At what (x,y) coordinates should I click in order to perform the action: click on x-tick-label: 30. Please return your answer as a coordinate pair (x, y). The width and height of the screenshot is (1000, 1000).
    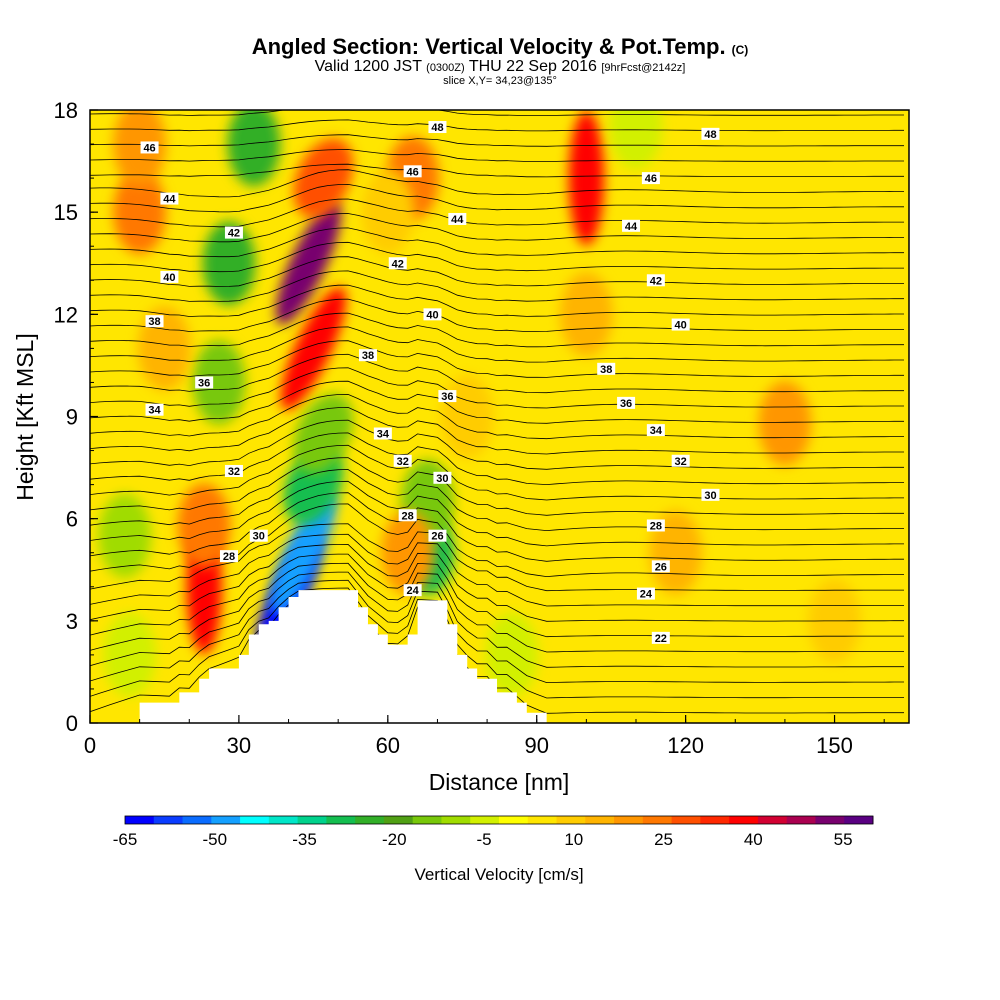
    Looking at the image, I should click on (239, 745).